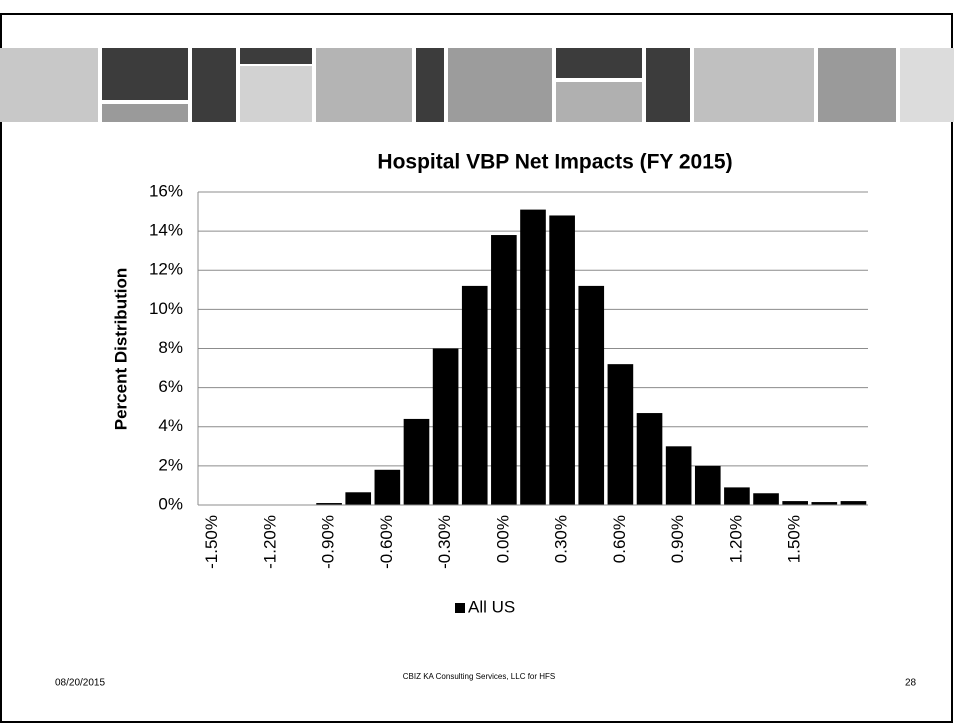 The image size is (954, 723). I want to click on x-tick-label: 1.50%, so click(794, 539).